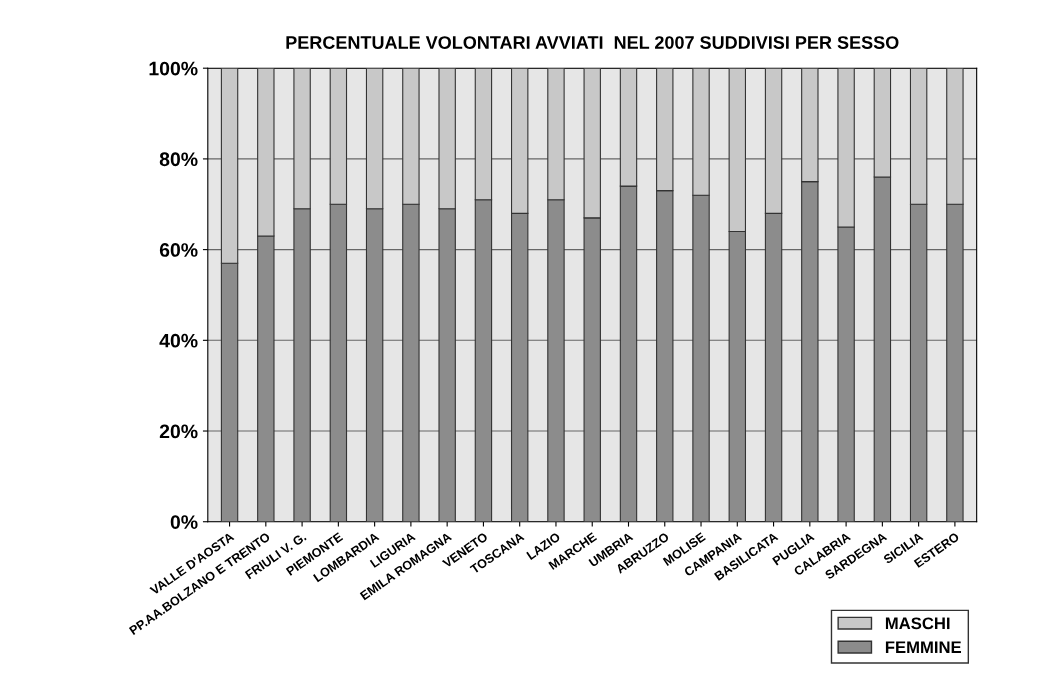  What do you see at coordinates (178, 159) in the screenshot?
I see `y-tick-label: 80%` at bounding box center [178, 159].